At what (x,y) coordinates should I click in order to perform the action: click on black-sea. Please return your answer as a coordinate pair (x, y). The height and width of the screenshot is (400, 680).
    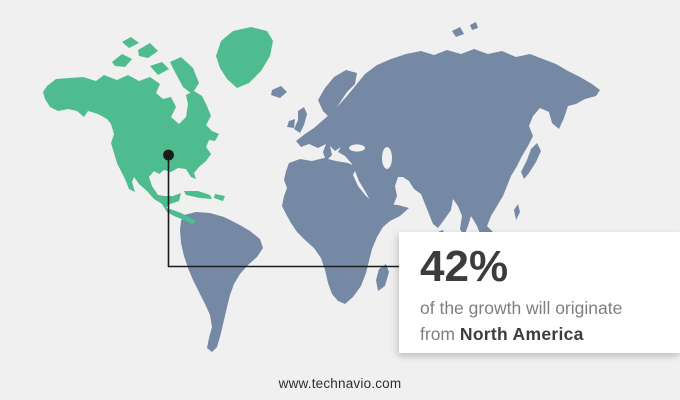
    Looking at the image, I should click on (357, 148).